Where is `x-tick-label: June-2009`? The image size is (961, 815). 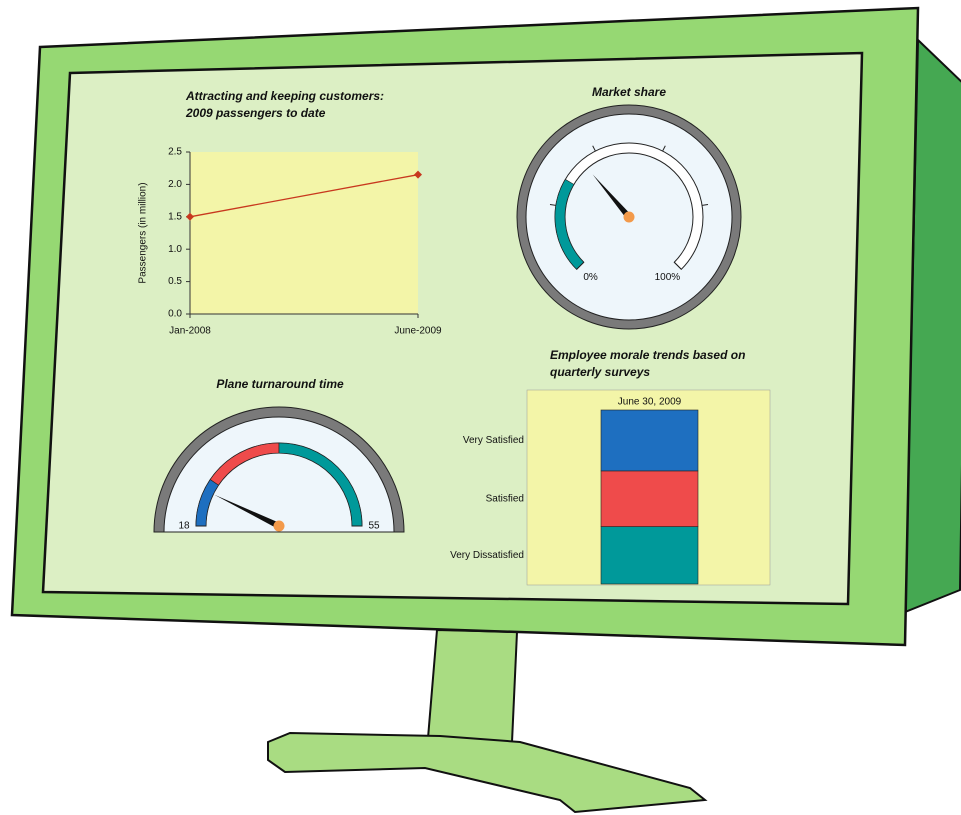 x-tick-label: June-2009 is located at coordinates (418, 331).